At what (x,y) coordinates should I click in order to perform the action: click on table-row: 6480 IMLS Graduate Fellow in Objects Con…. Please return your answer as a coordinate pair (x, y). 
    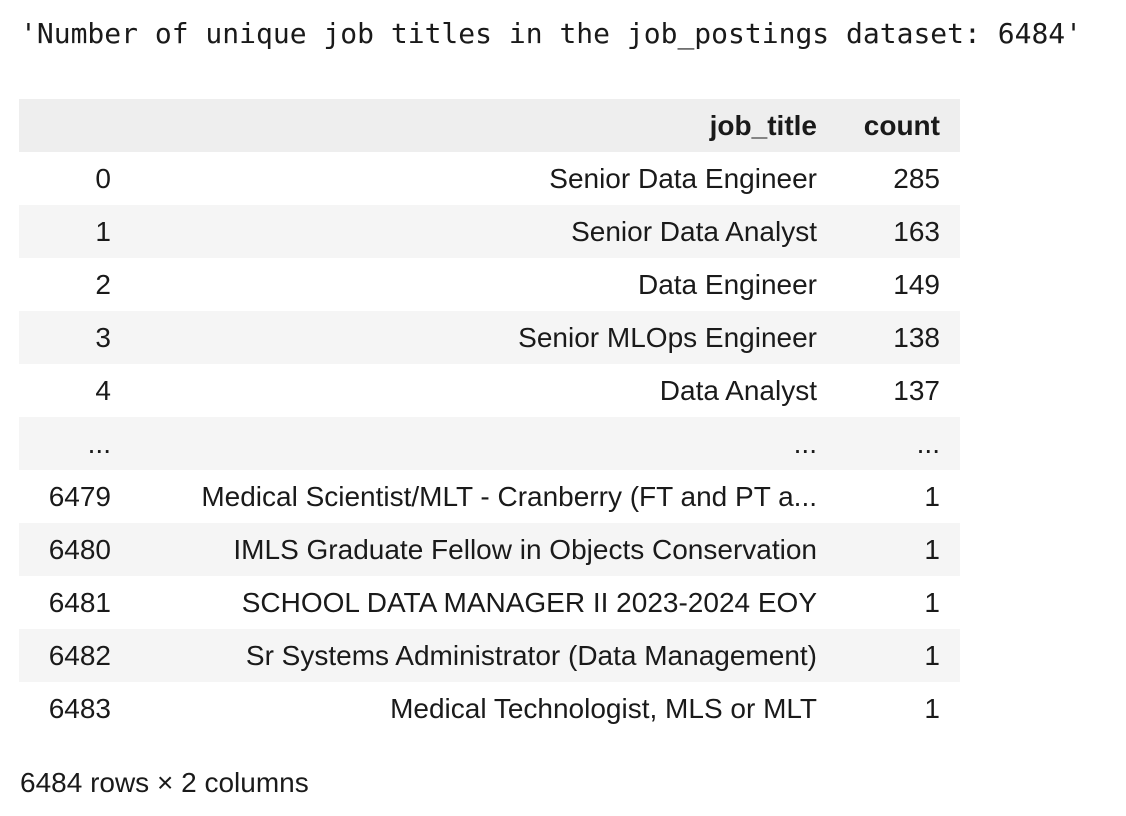
    Looking at the image, I should click on (489, 549).